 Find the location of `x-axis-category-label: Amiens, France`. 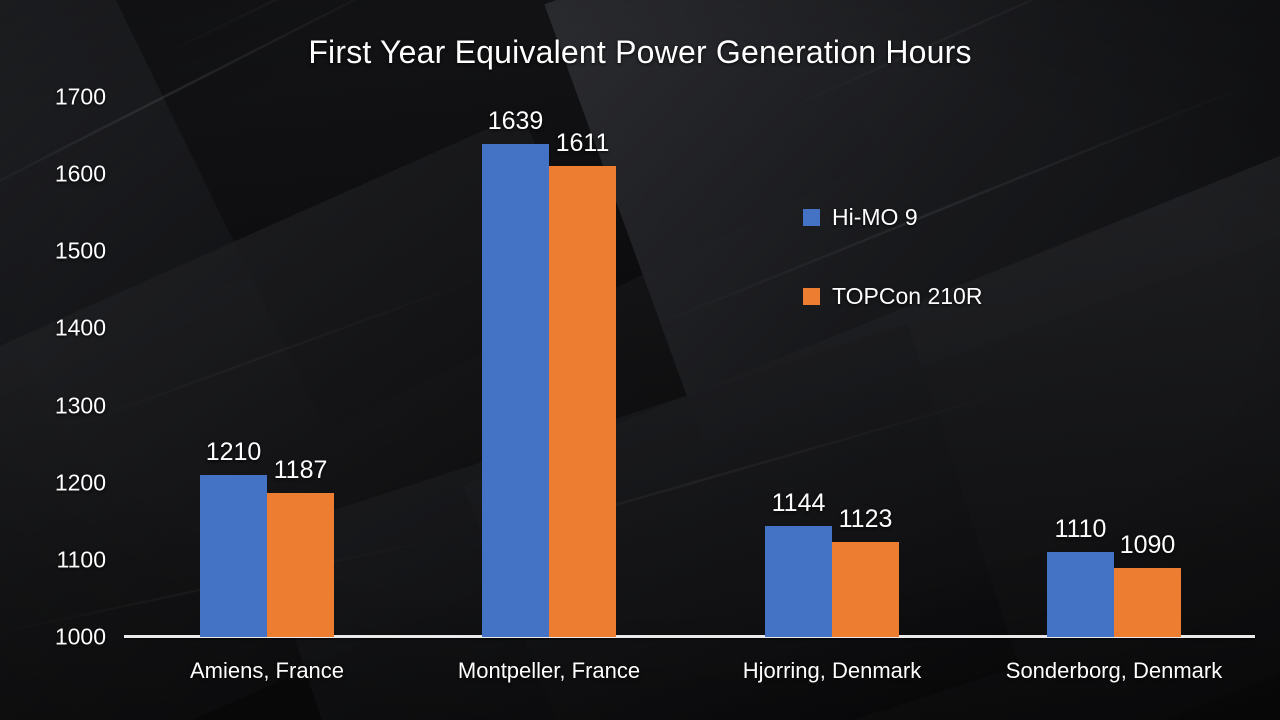

x-axis-category-label: Amiens, France is located at coordinates (267, 670).